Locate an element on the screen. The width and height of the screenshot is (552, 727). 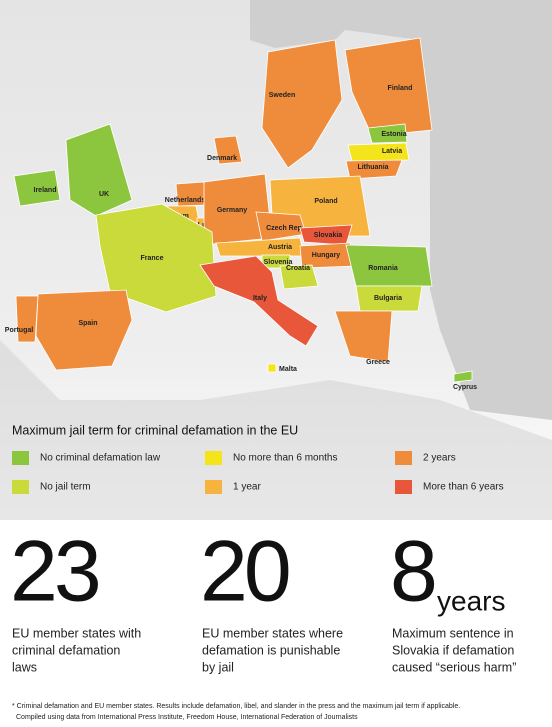
country-label: Cyprus is located at coordinates (465, 387).